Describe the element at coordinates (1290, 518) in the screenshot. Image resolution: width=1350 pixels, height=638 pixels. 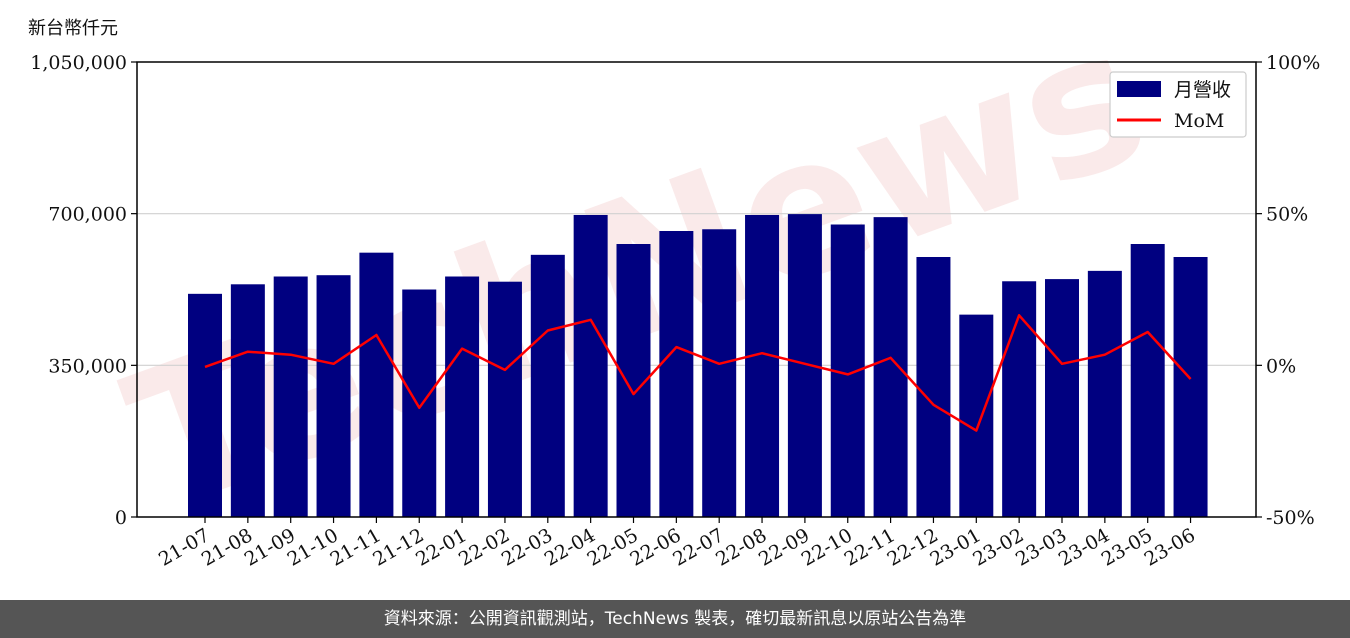
I see `y2-tick-label: -50%` at that location.